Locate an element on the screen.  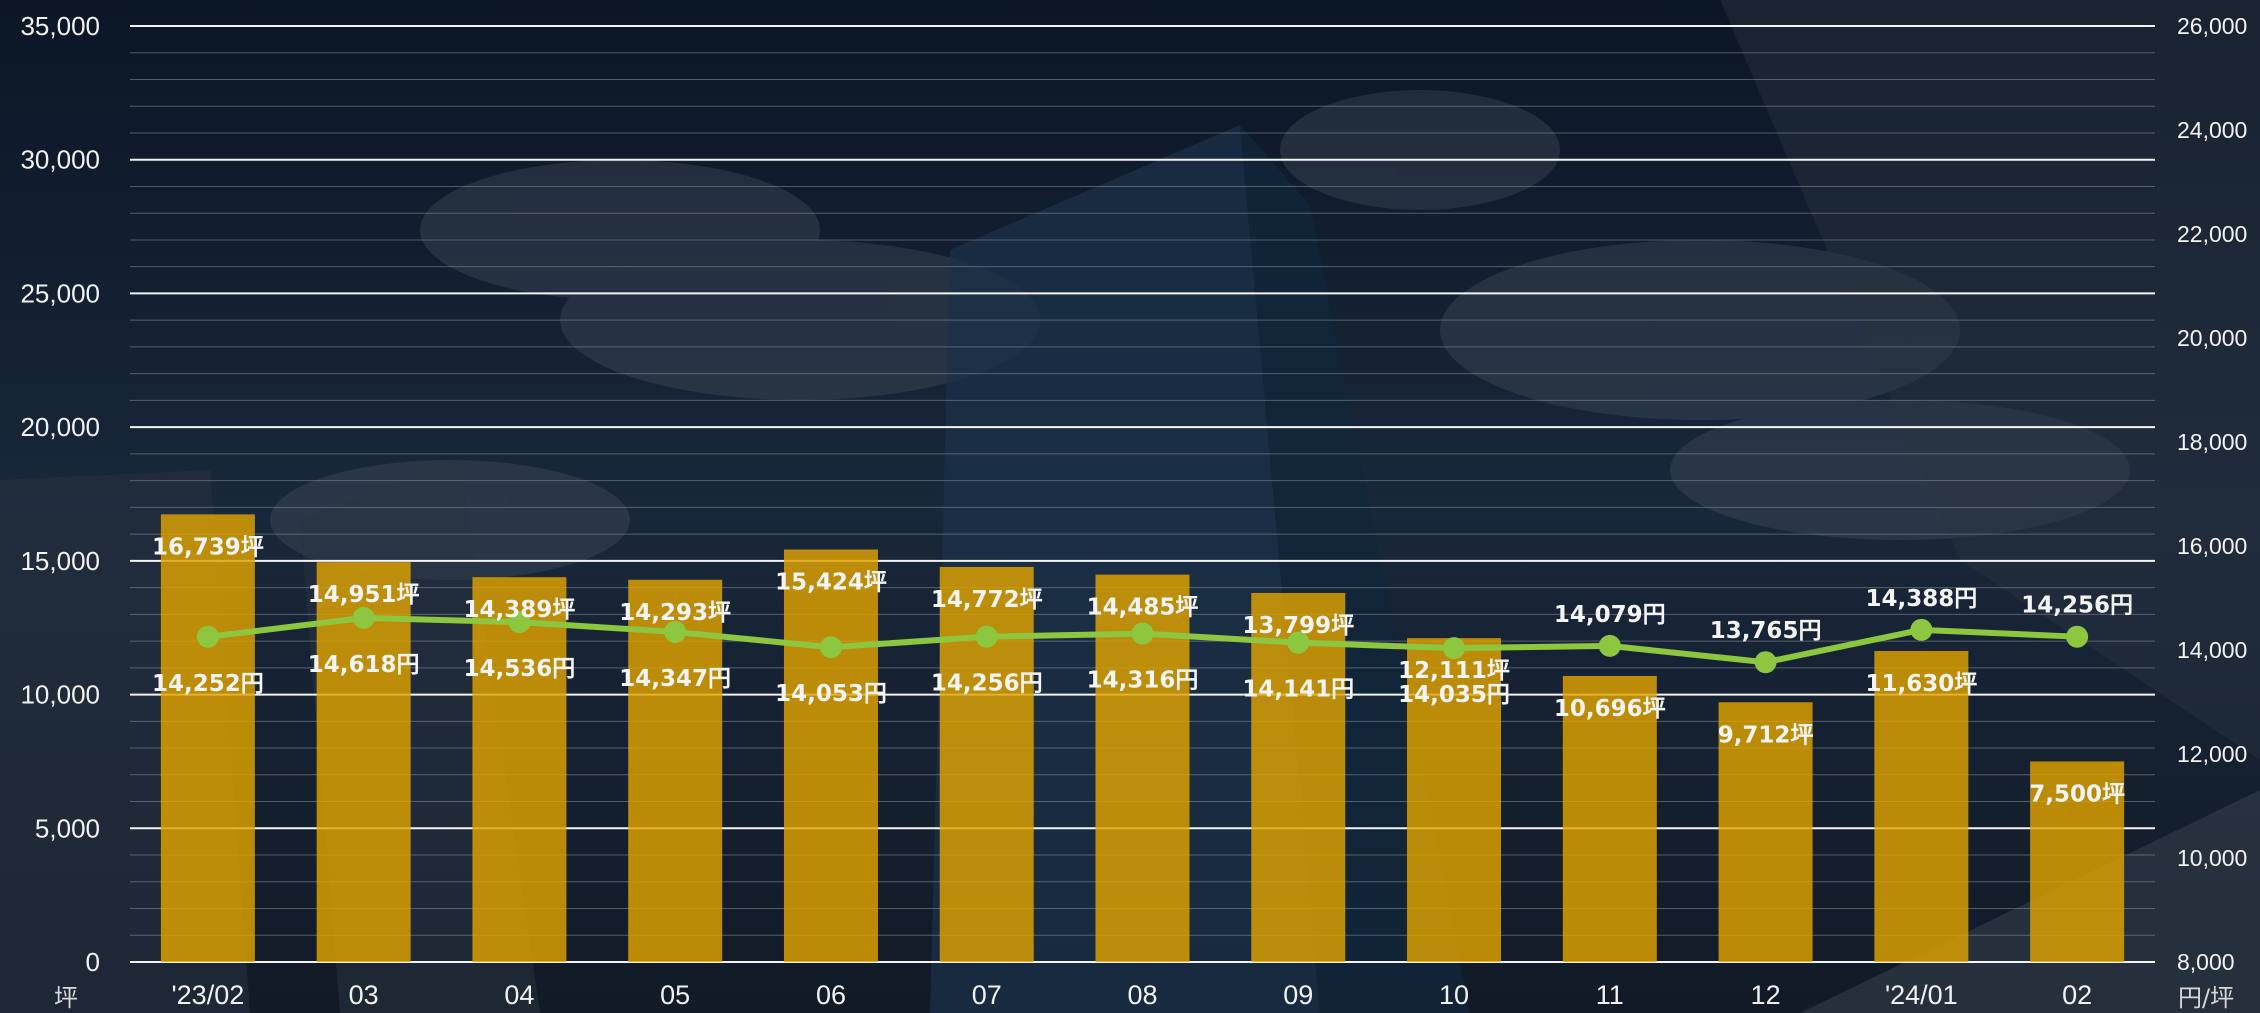
line-data-label: 14,316円 is located at coordinates (1143, 681).